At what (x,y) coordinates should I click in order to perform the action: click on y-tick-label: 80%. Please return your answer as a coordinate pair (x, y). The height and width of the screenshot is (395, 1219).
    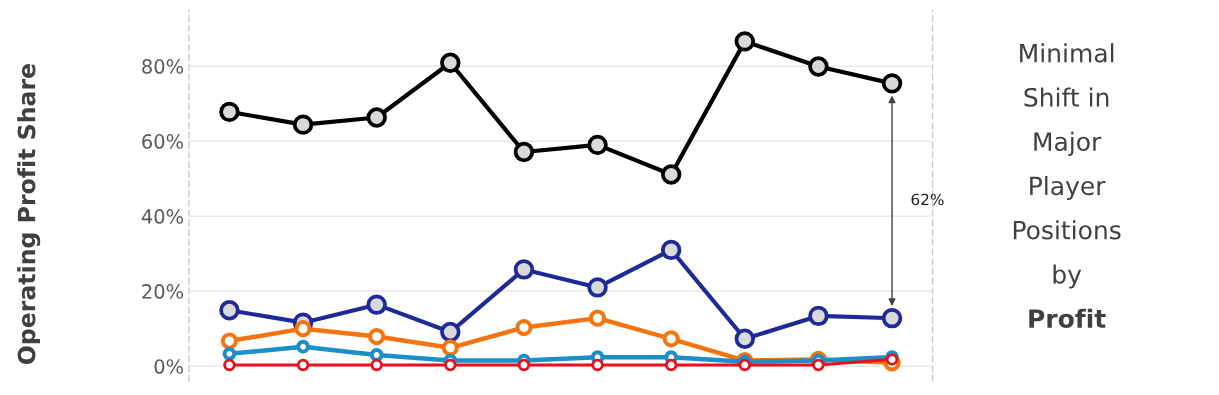
    Looking at the image, I should click on (163, 66).